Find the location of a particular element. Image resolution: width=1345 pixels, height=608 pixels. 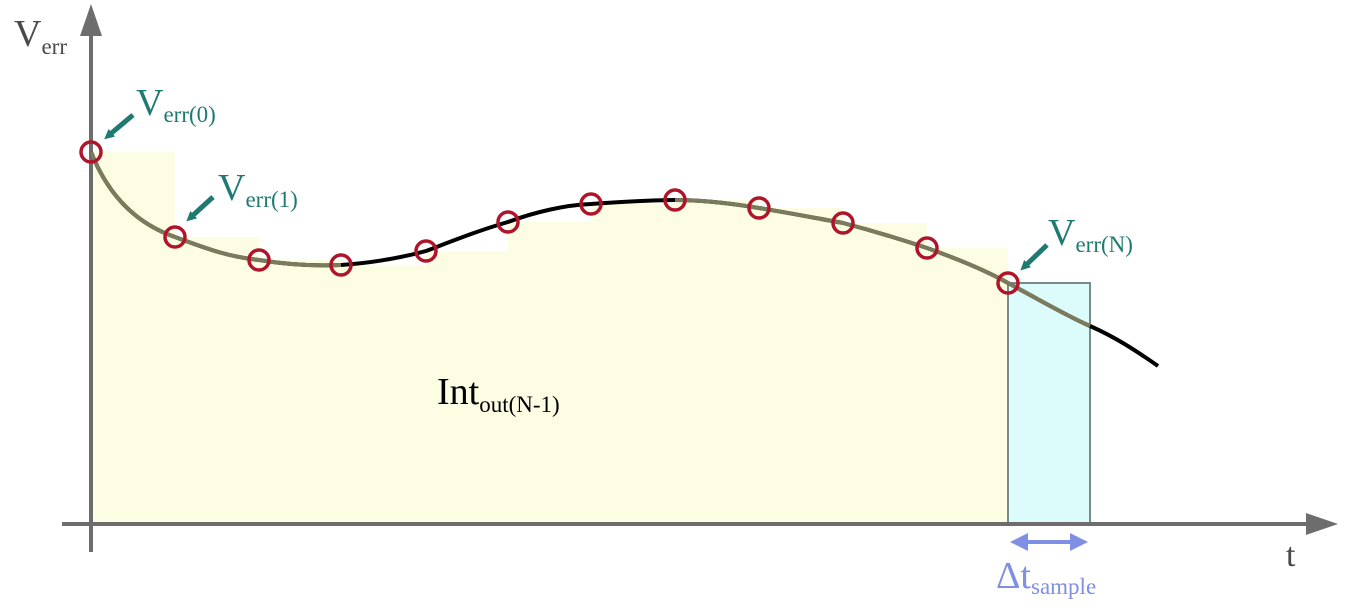

y-axis-label: Verr is located at coordinates (40, 36).